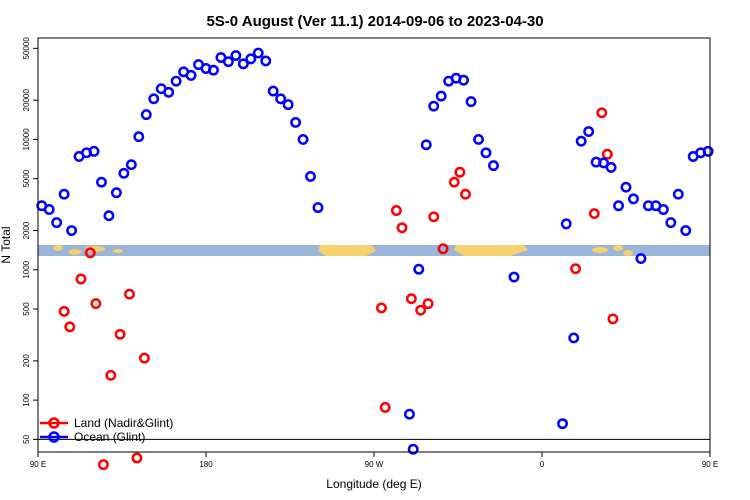  What do you see at coordinates (373, 484) in the screenshot?
I see `x-axis-label: Longitude (deg E)` at bounding box center [373, 484].